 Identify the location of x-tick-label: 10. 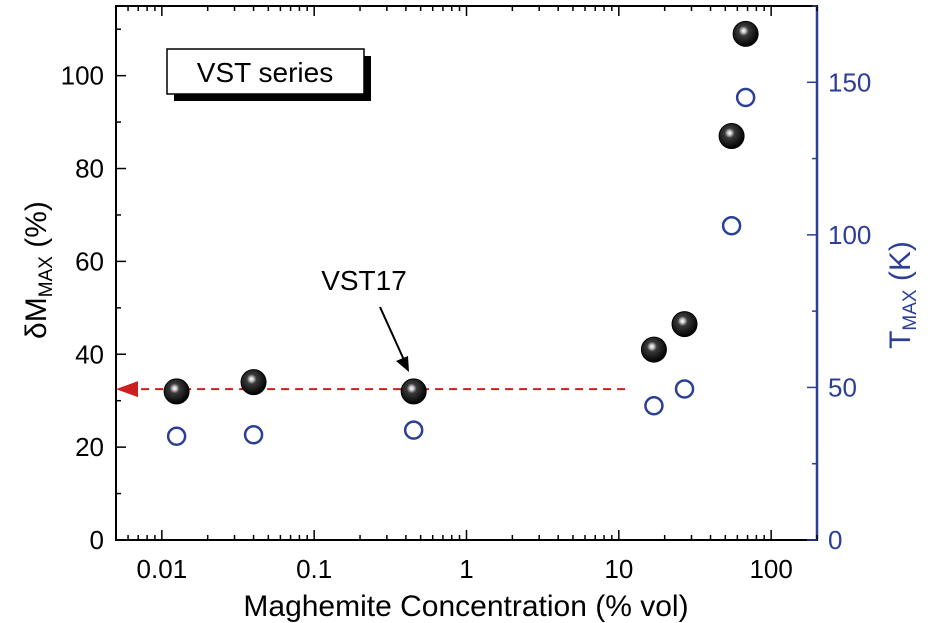
(618, 569).